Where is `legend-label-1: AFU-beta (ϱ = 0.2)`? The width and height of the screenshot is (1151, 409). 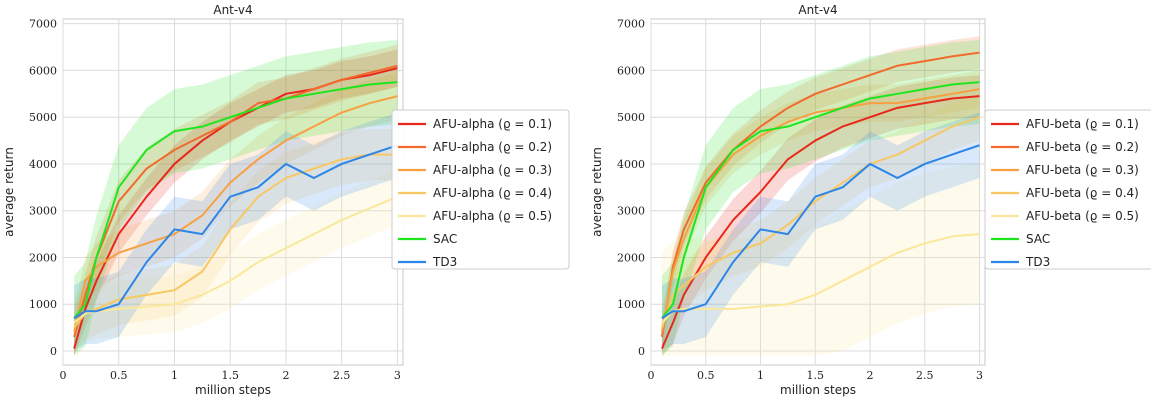
legend-label-1: AFU-beta (ϱ = 0.2) is located at coordinates (1082, 147).